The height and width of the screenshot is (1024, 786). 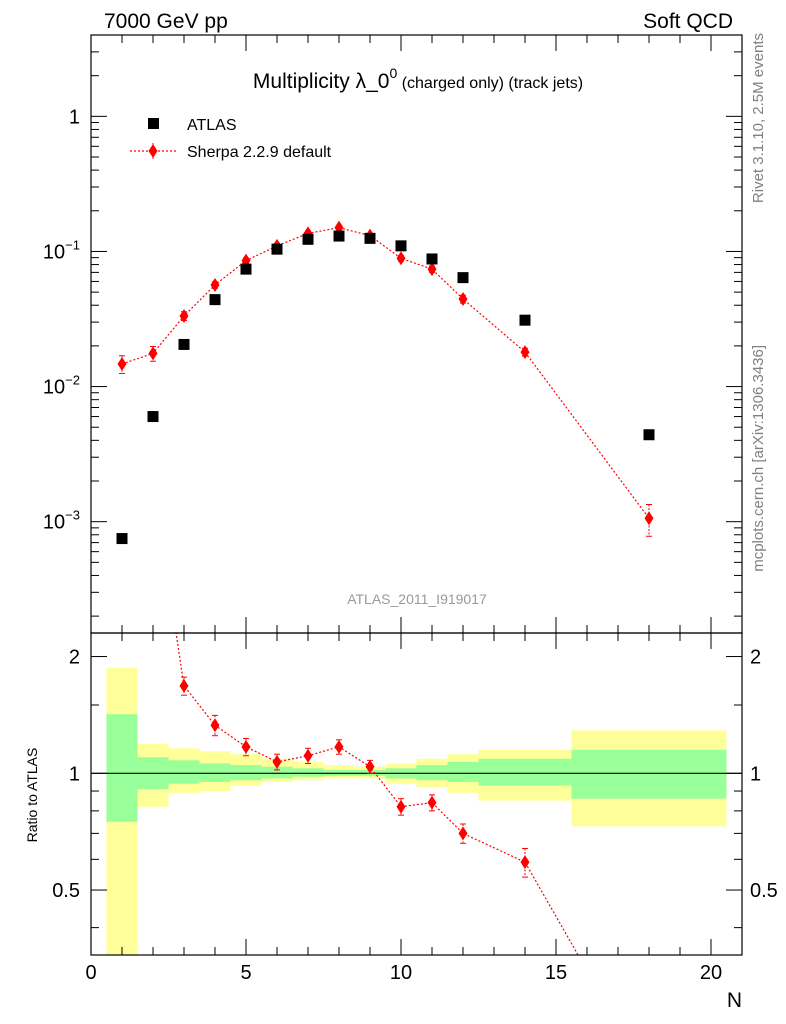 I want to click on legend-label-atlas: ATLAS, so click(x=212, y=125).